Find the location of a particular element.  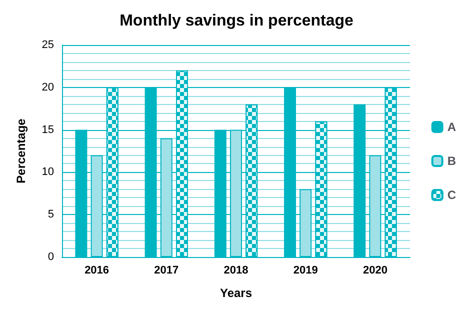

x-axis-title: Years is located at coordinates (236, 293).